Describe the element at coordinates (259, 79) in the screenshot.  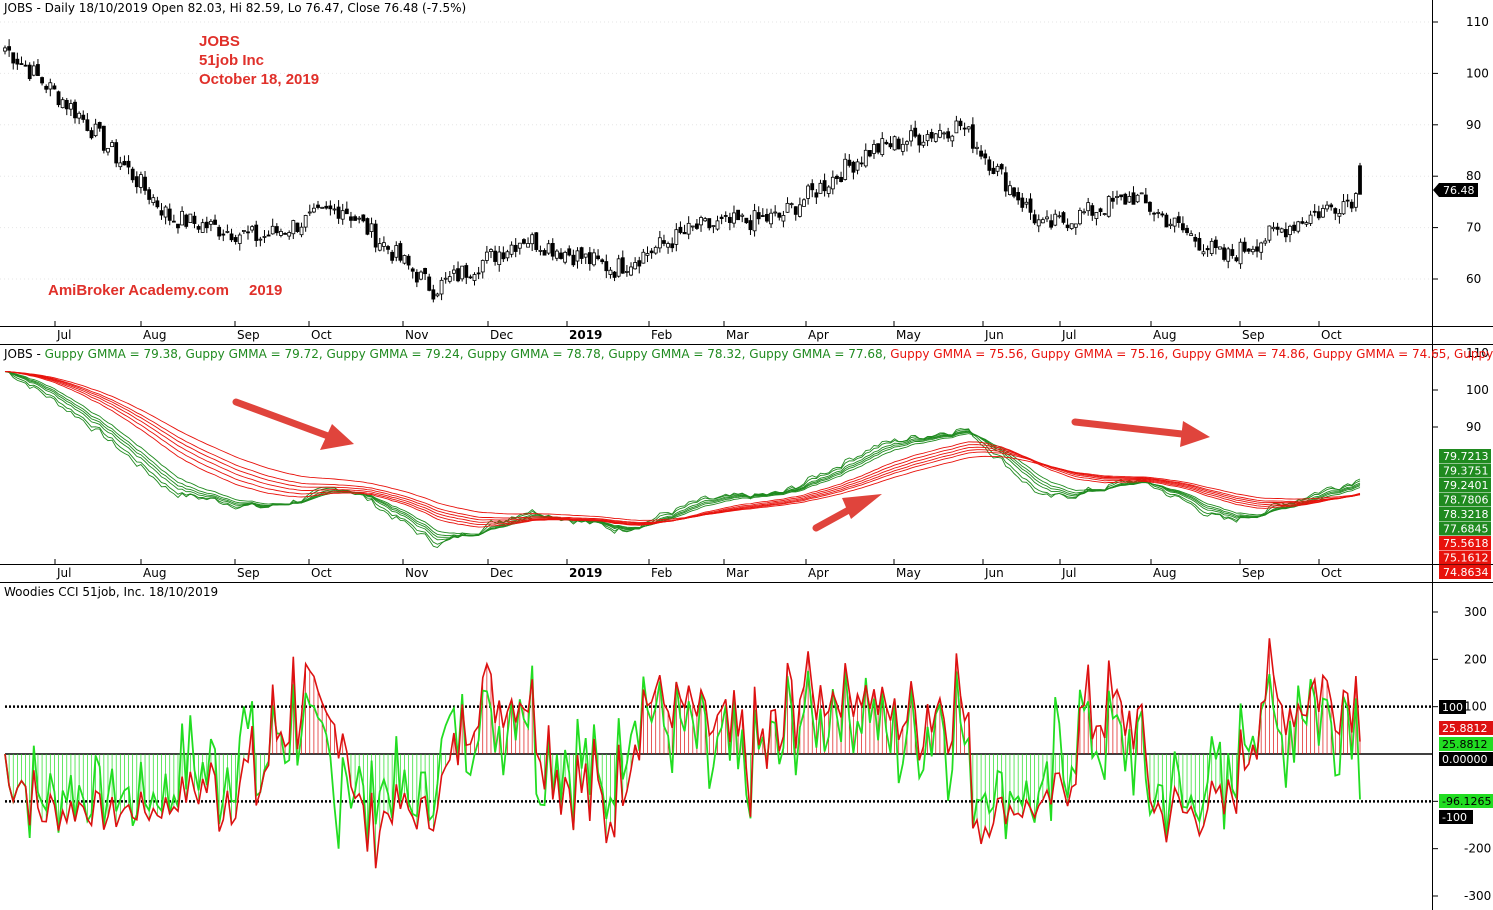
I see `annotation-date: October 18, 2019` at that location.